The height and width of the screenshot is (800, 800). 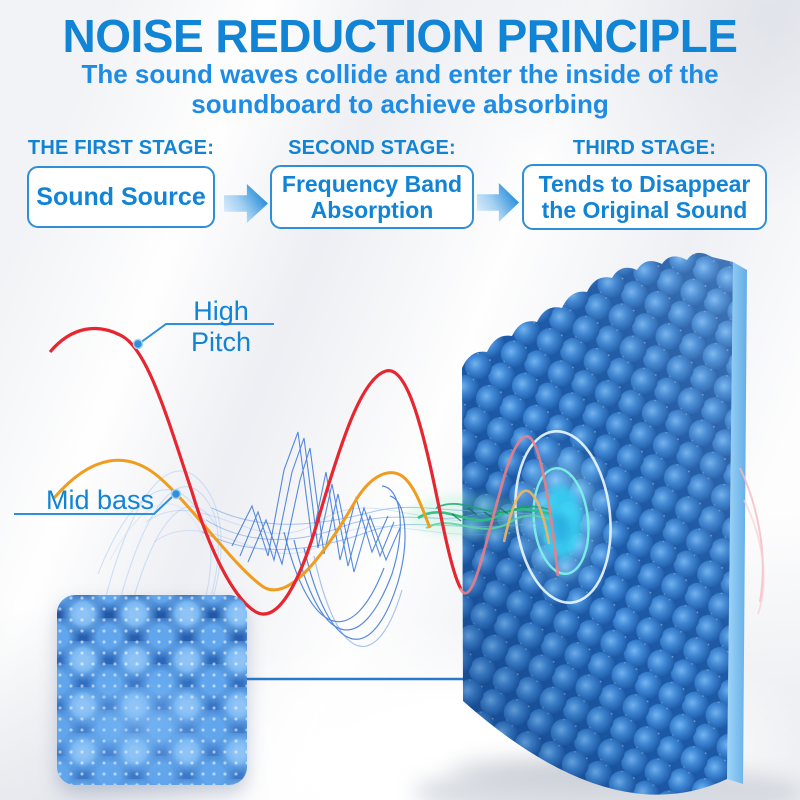 What do you see at coordinates (737, 523) in the screenshot?
I see `panel-side-face` at bounding box center [737, 523].